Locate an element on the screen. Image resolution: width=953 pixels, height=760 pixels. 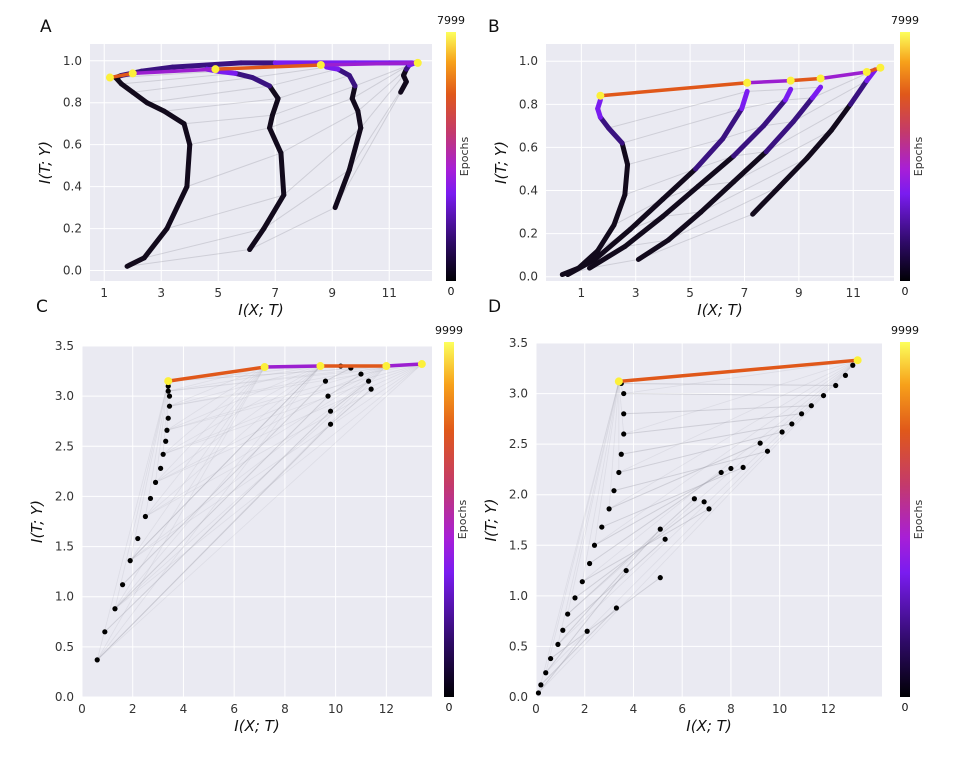
x-tick-label: 1 is located at coordinates (104, 293).